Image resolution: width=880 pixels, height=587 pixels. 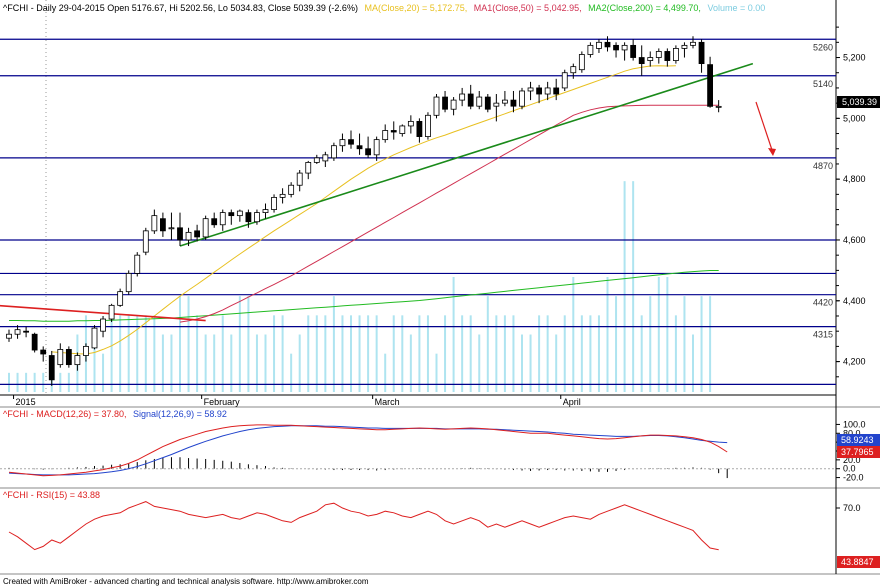 What do you see at coordinates (65, 414) in the screenshot?
I see `macd-label: ^FCHI - MACD(12,26) = 37.80,` at bounding box center [65, 414].